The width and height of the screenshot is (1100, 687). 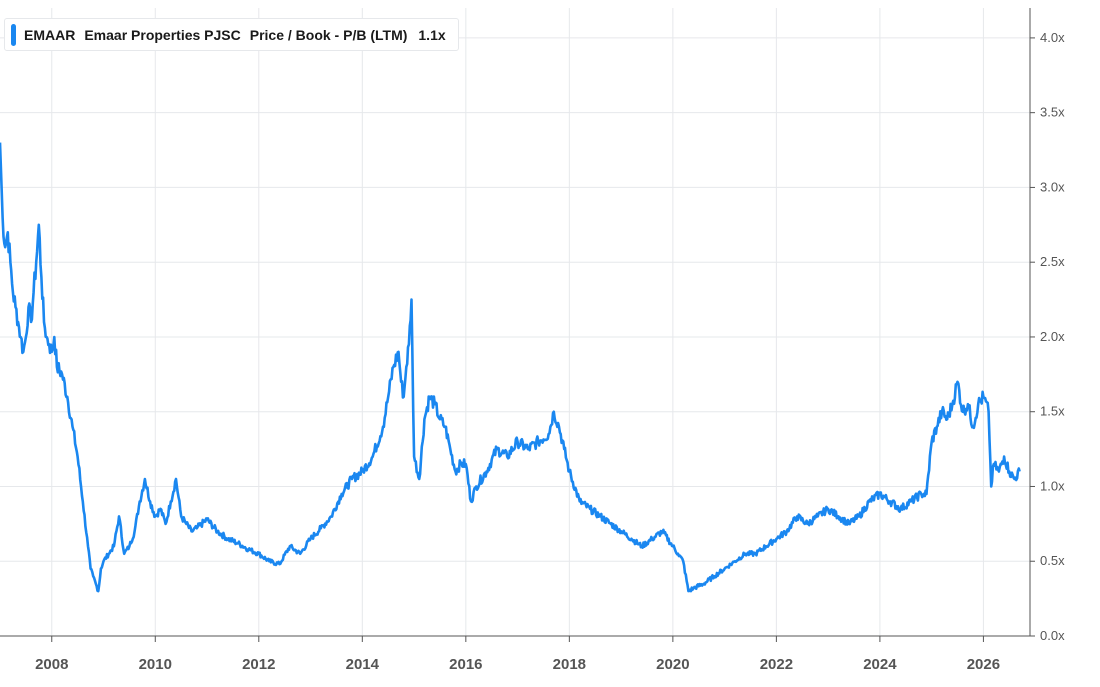 I want to click on y-tick-label: 0.5x, so click(x=1052, y=560).